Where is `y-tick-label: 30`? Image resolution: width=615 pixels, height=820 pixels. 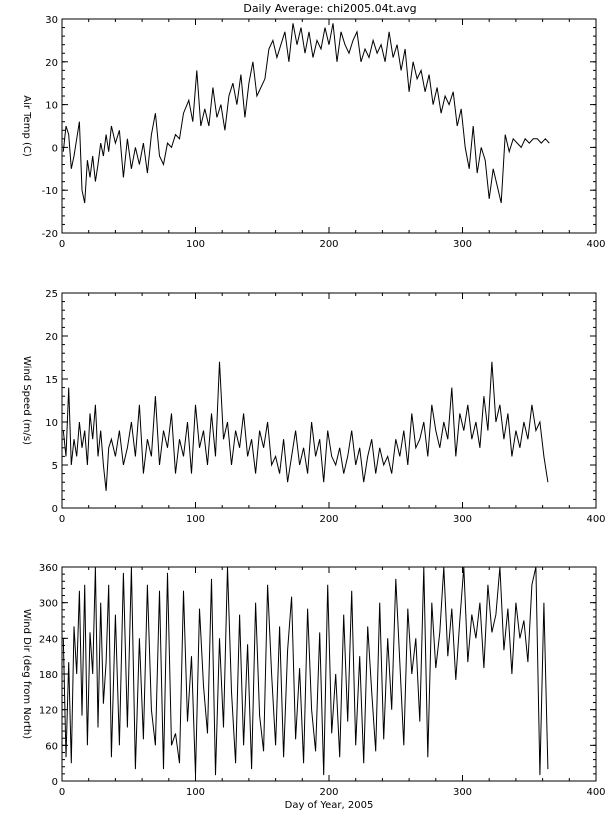 y-tick-label: 30 is located at coordinates (51, 20).